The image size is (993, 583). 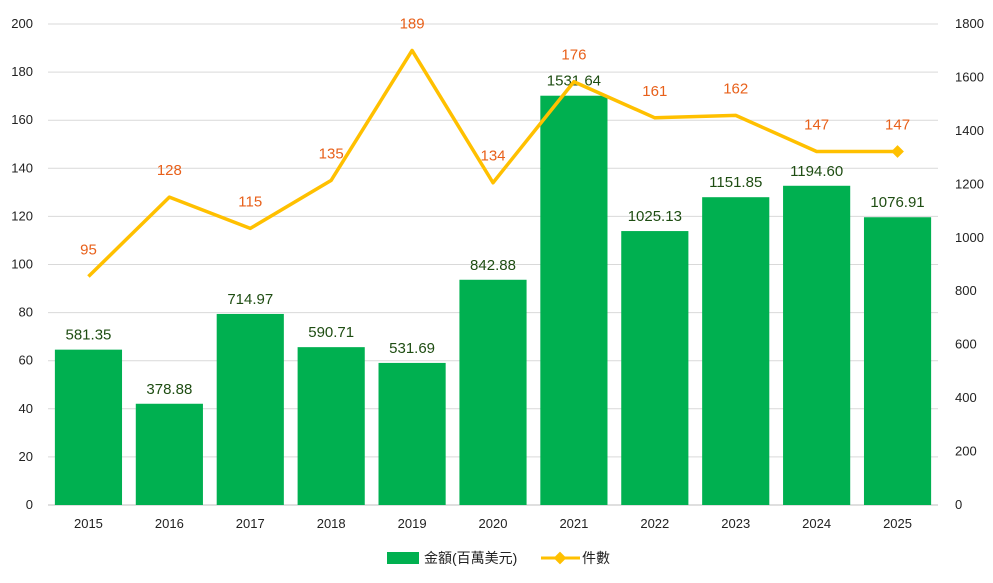 I want to click on x-axis-tick-label: 2015, so click(x=88, y=523).